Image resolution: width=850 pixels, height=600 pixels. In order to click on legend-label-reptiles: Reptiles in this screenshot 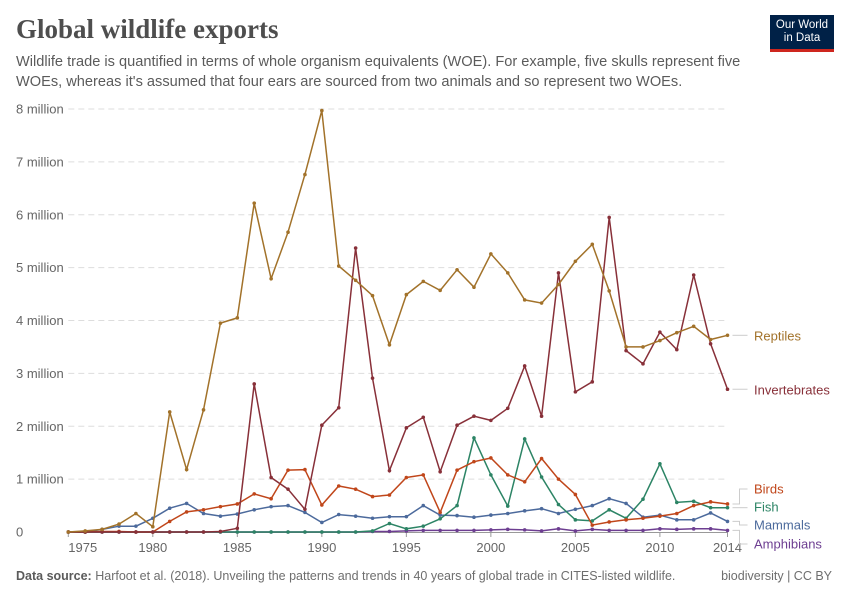, I will do `click(777, 336)`.